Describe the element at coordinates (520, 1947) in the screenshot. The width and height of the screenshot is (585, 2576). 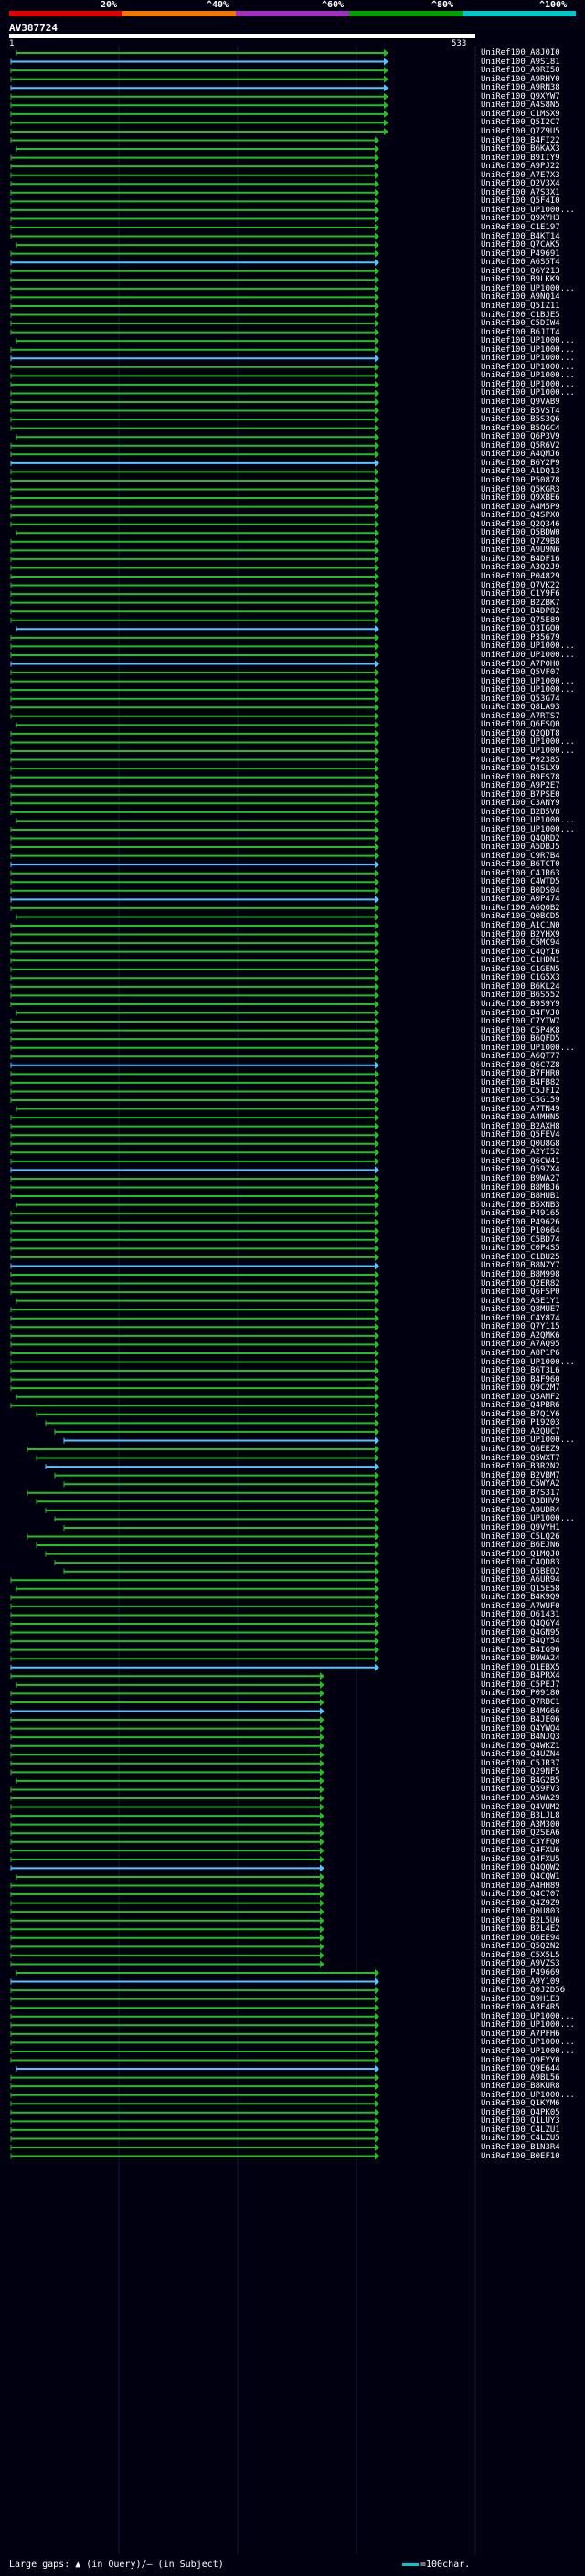
I see `hit-label: UniRef100_Q5Q2N2` at that location.